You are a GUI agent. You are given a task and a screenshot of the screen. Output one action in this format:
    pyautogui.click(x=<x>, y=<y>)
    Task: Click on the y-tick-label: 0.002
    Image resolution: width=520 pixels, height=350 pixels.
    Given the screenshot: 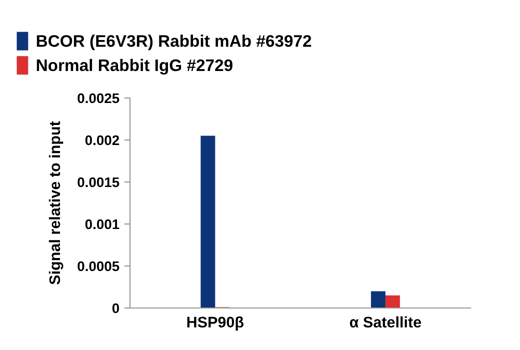 What is the action you would take?
    pyautogui.click(x=102, y=140)
    